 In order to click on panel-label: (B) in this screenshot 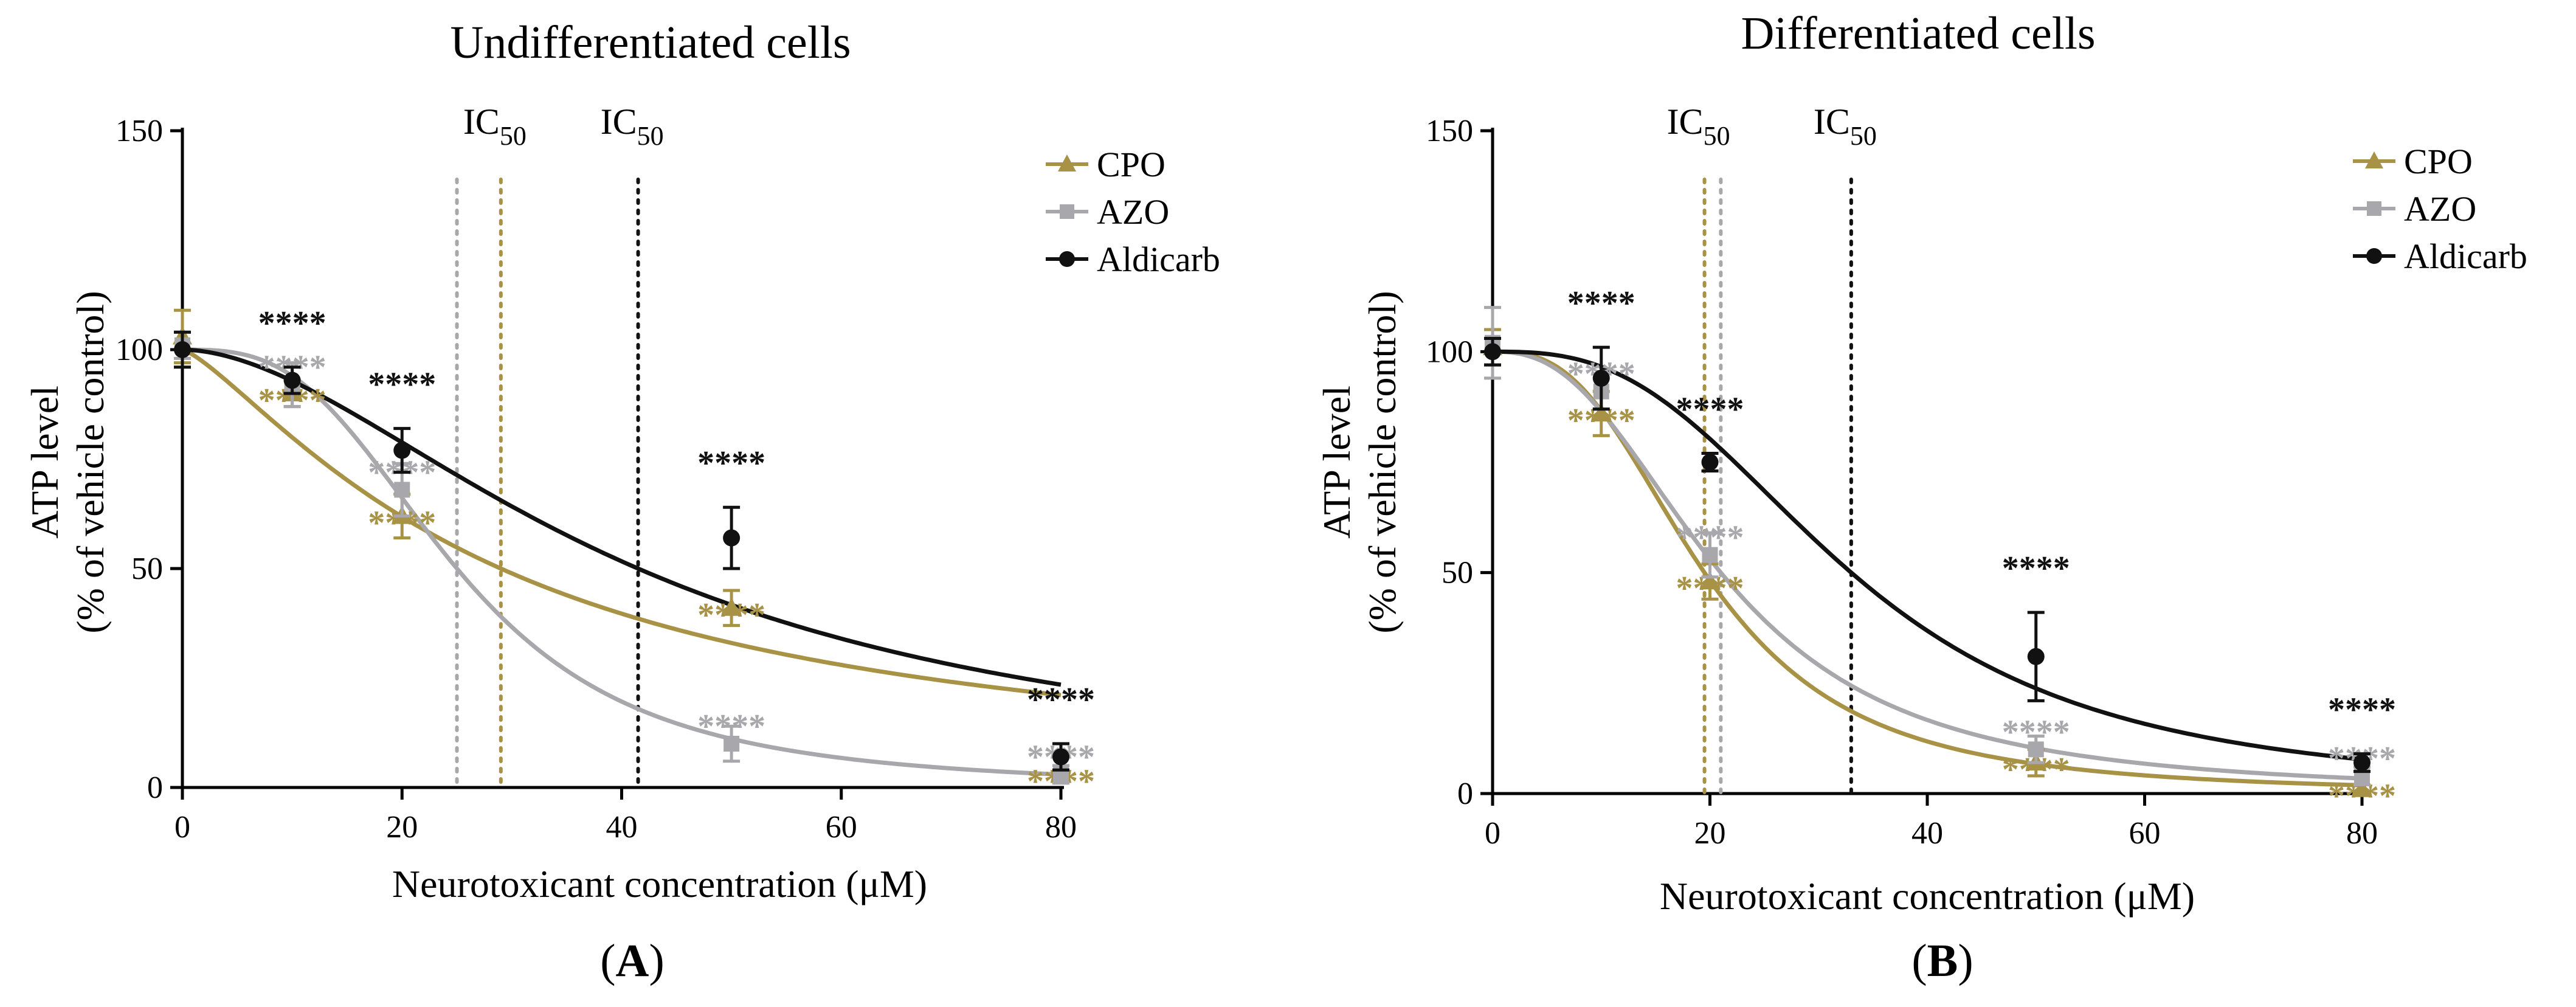, I will do `click(1942, 960)`.